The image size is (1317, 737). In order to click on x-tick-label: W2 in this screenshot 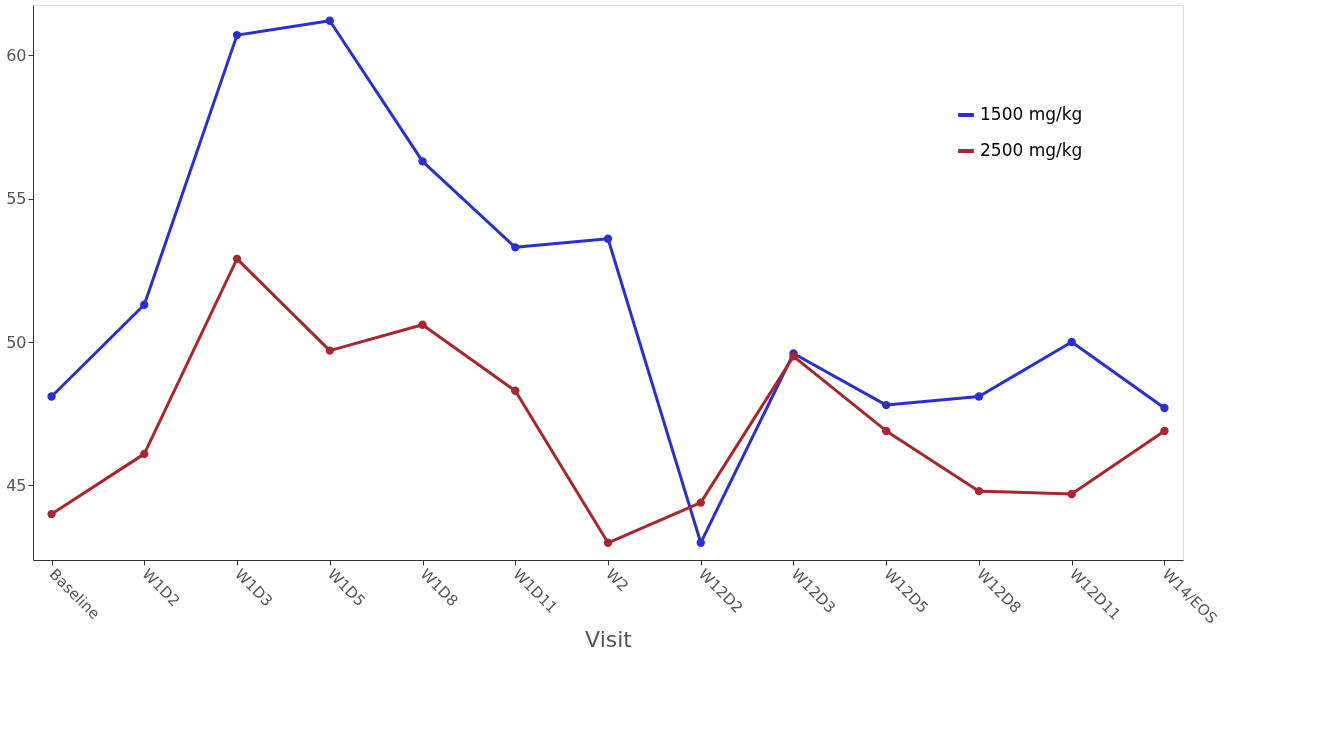, I will do `click(617, 580)`.